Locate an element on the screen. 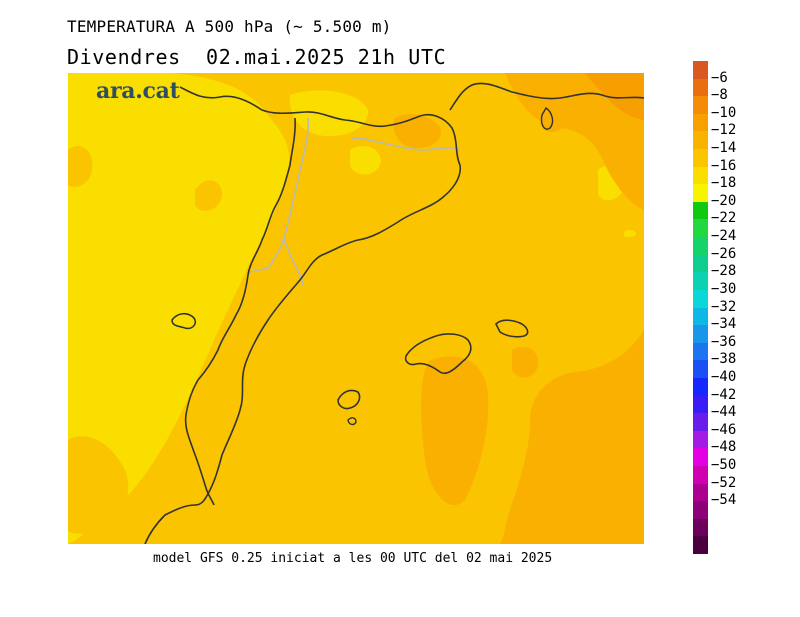 This screenshot has height=617, width=800. colorbar-tick-label: −12 is located at coordinates (724, 130).